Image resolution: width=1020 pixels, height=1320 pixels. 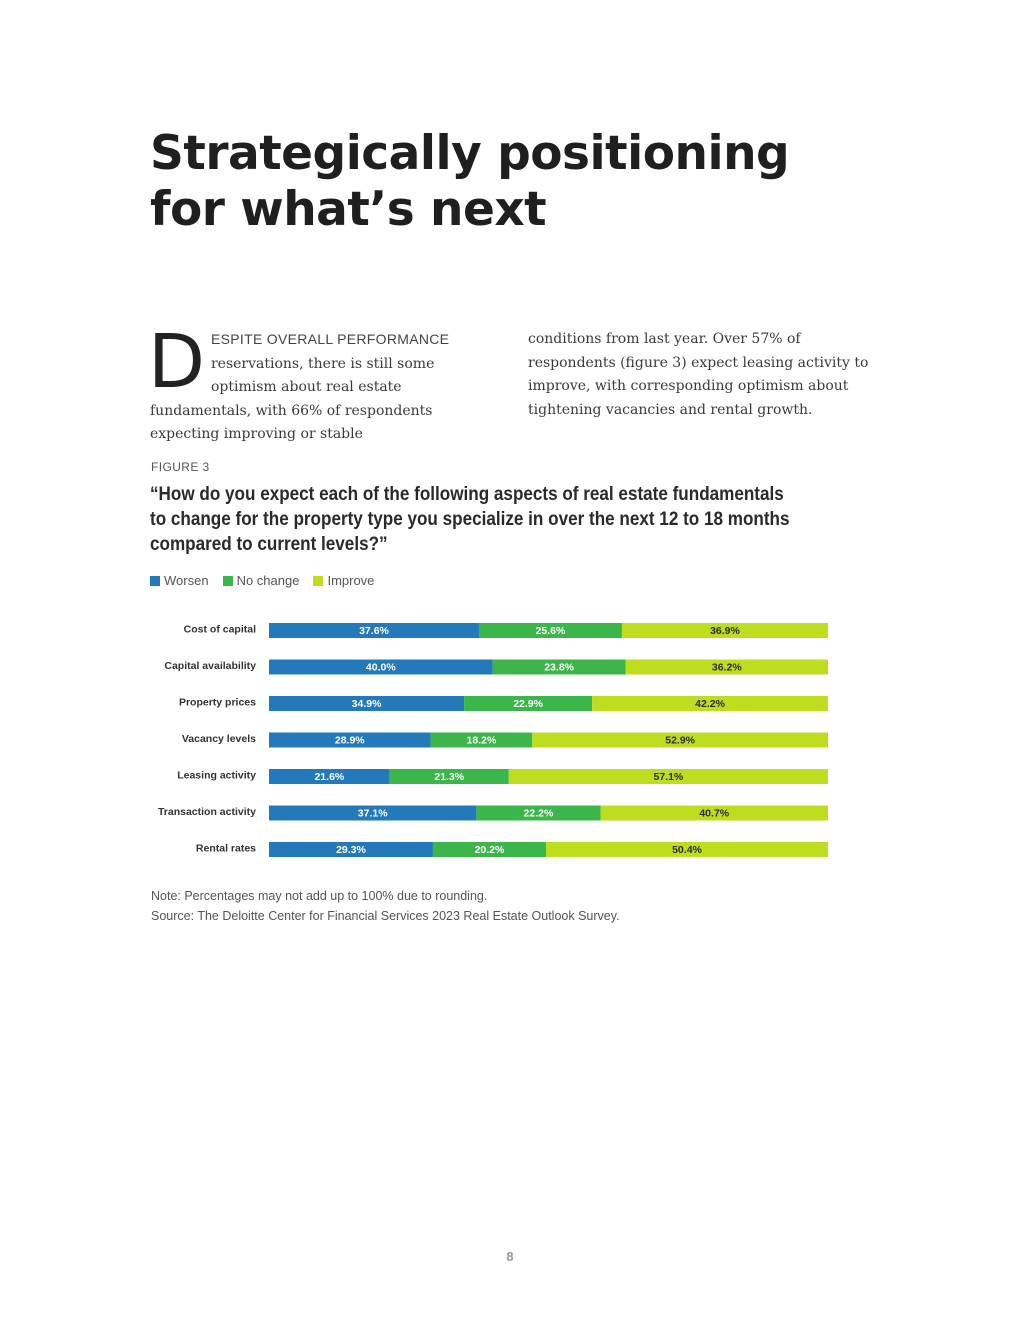 I want to click on data-label-no-change-cost-of-capital: 25.6%, so click(x=551, y=631).